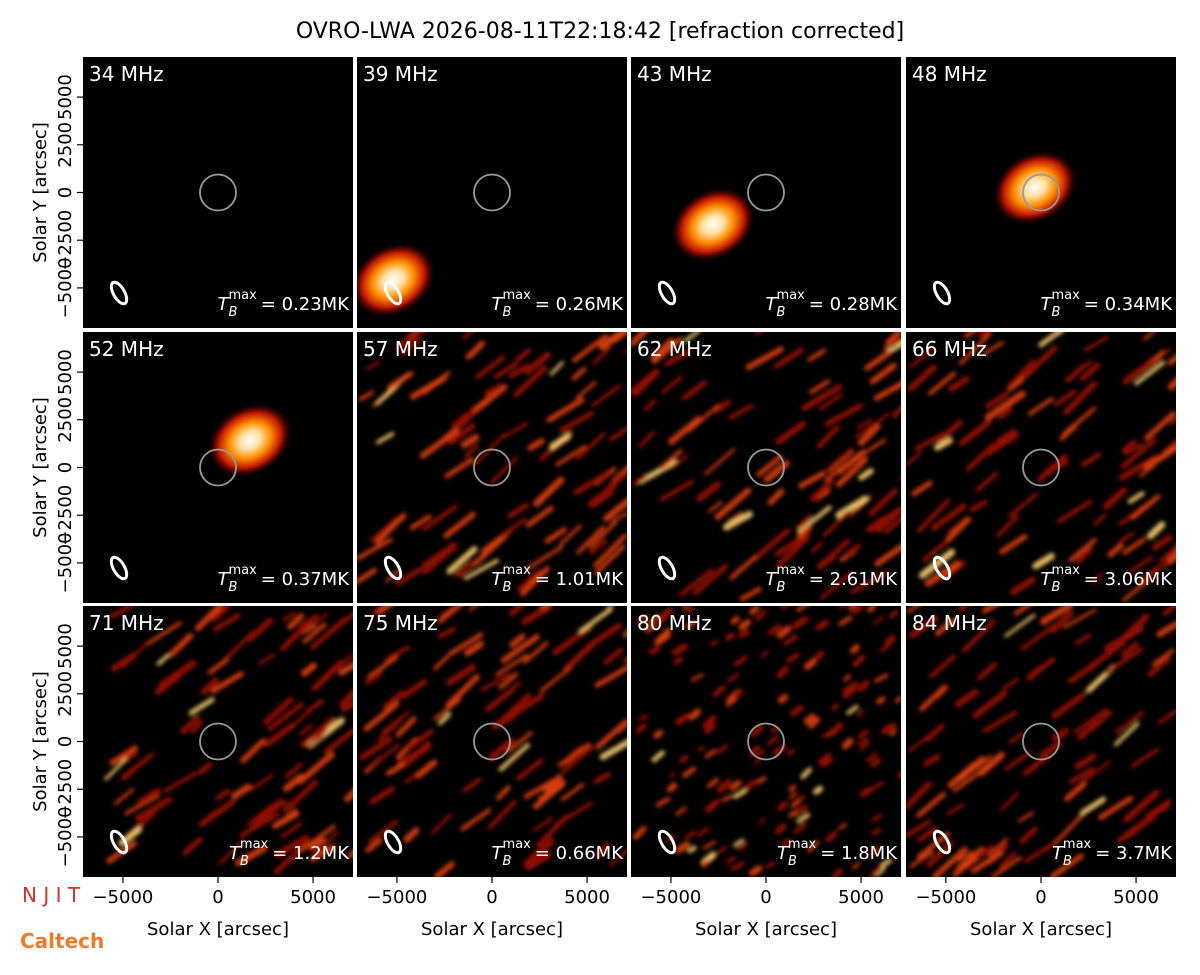  What do you see at coordinates (400, 623) in the screenshot?
I see `panel-label: 75 MHz` at bounding box center [400, 623].